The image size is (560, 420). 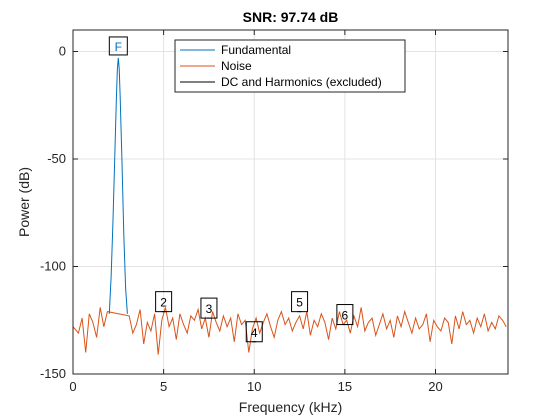 I want to click on harmonic-marker-label: 4, so click(x=254, y=333).